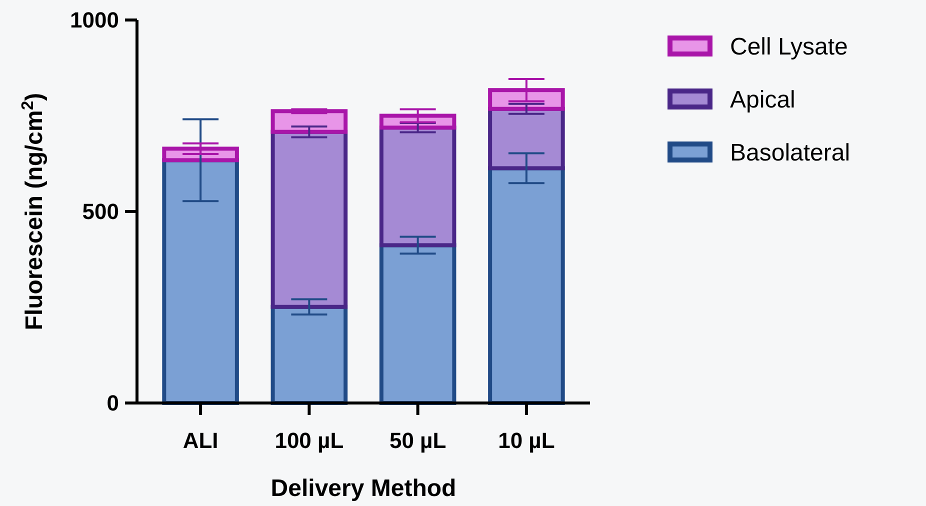 The height and width of the screenshot is (506, 926). I want to click on x-tick-label: 100 µL, so click(309, 440).